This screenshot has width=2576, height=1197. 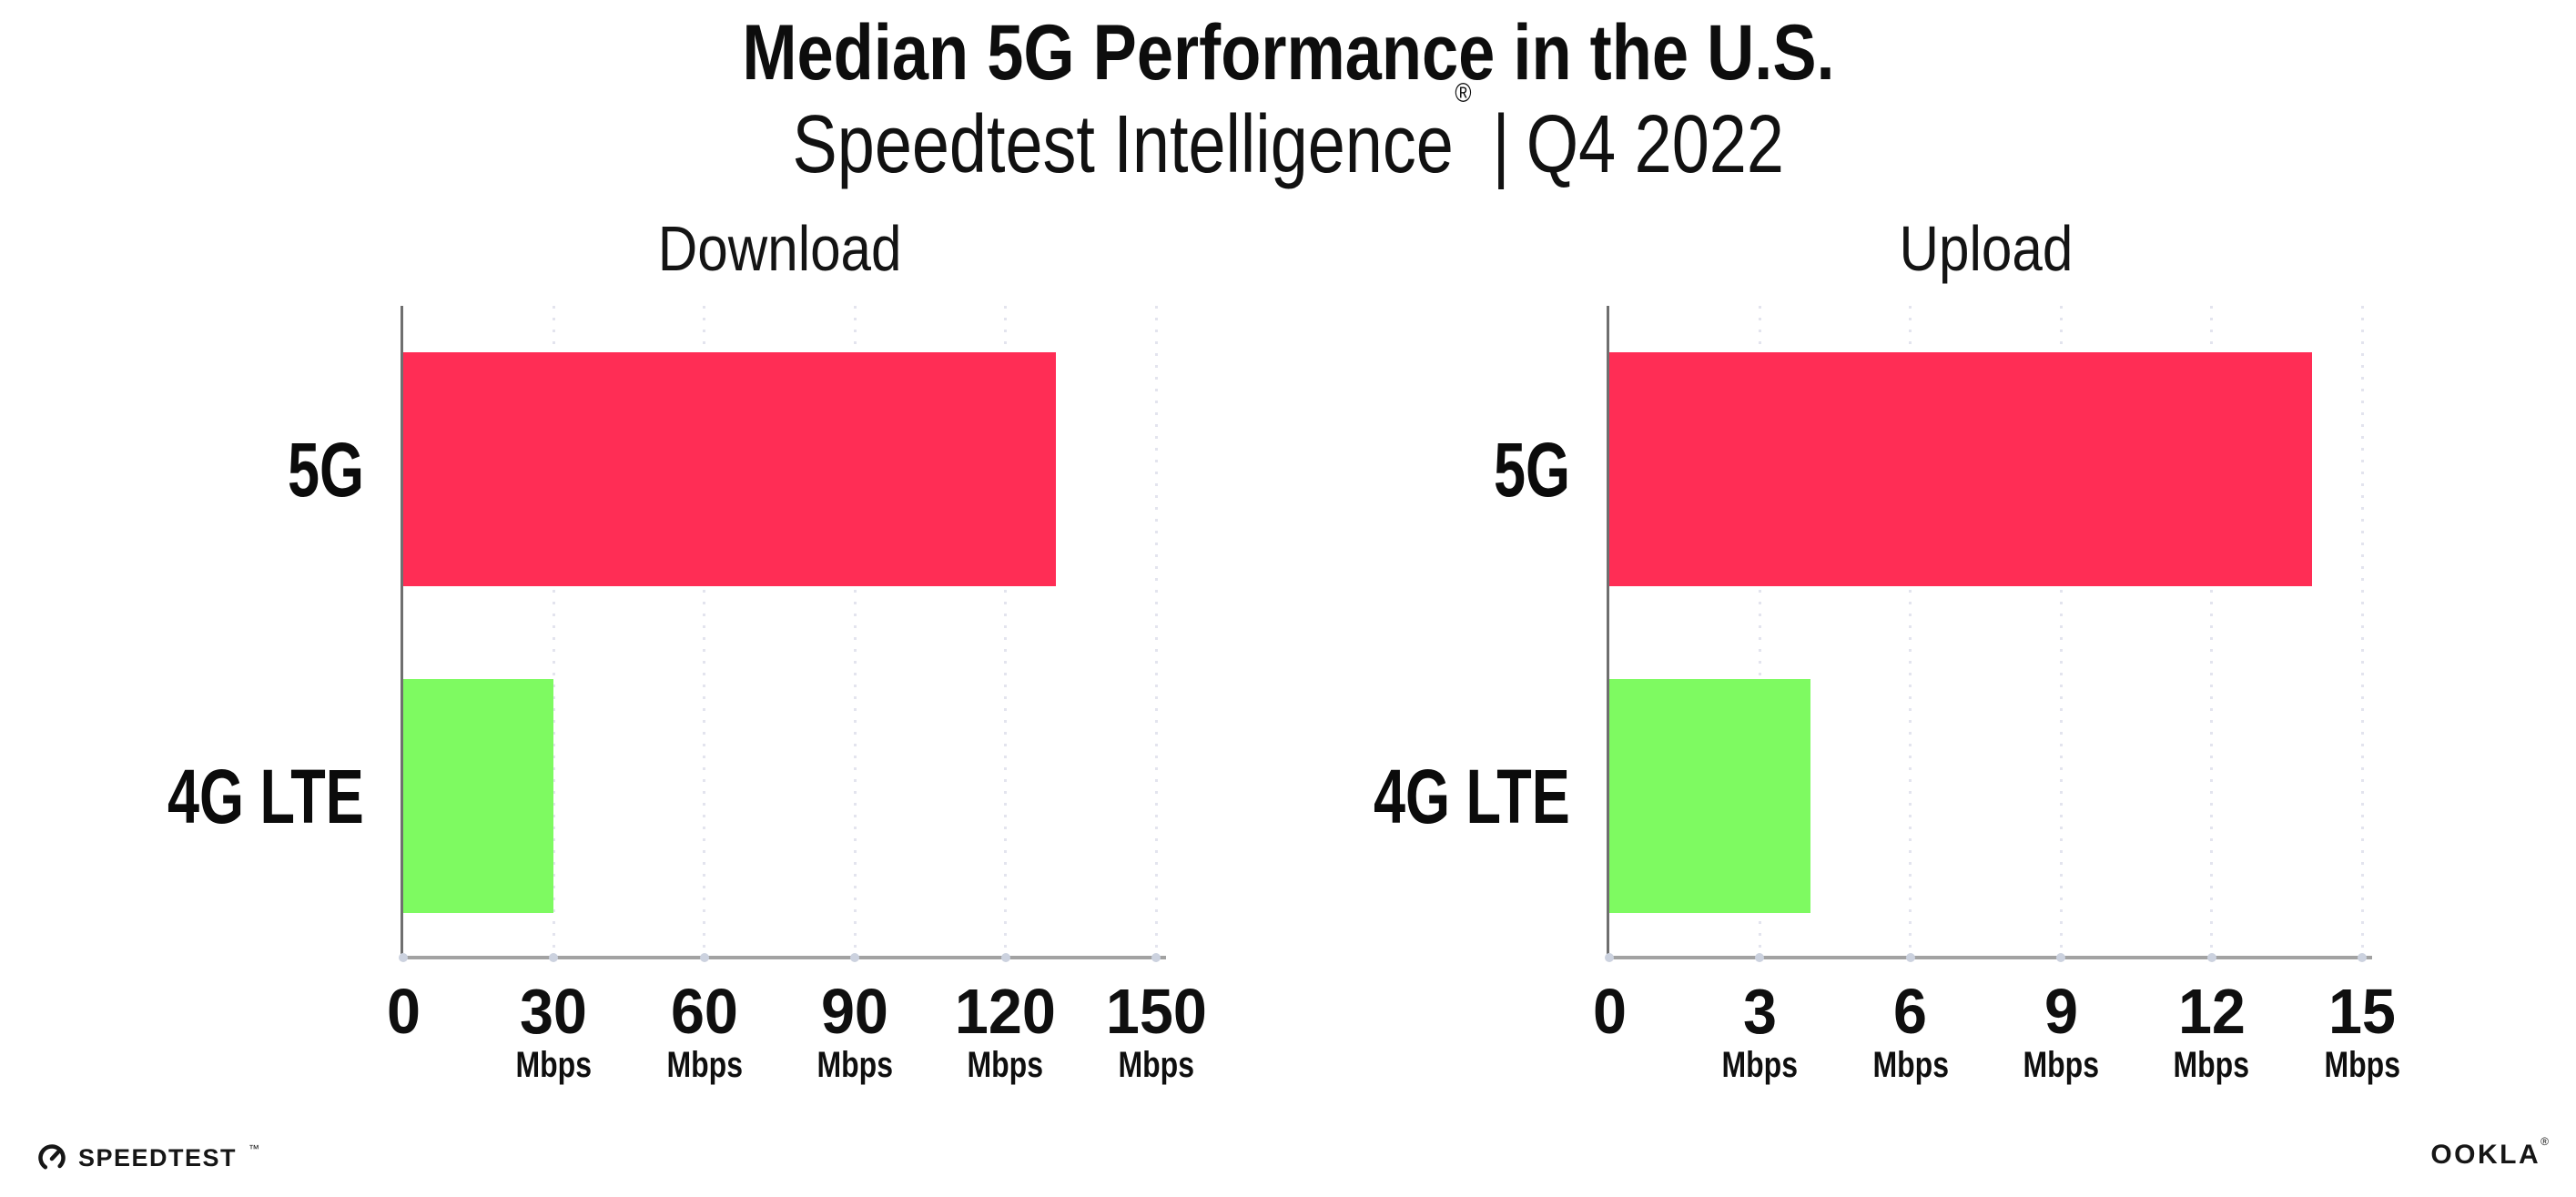 I want to click on category-label-download-4g-lte: 4G LTE, so click(x=209, y=796).